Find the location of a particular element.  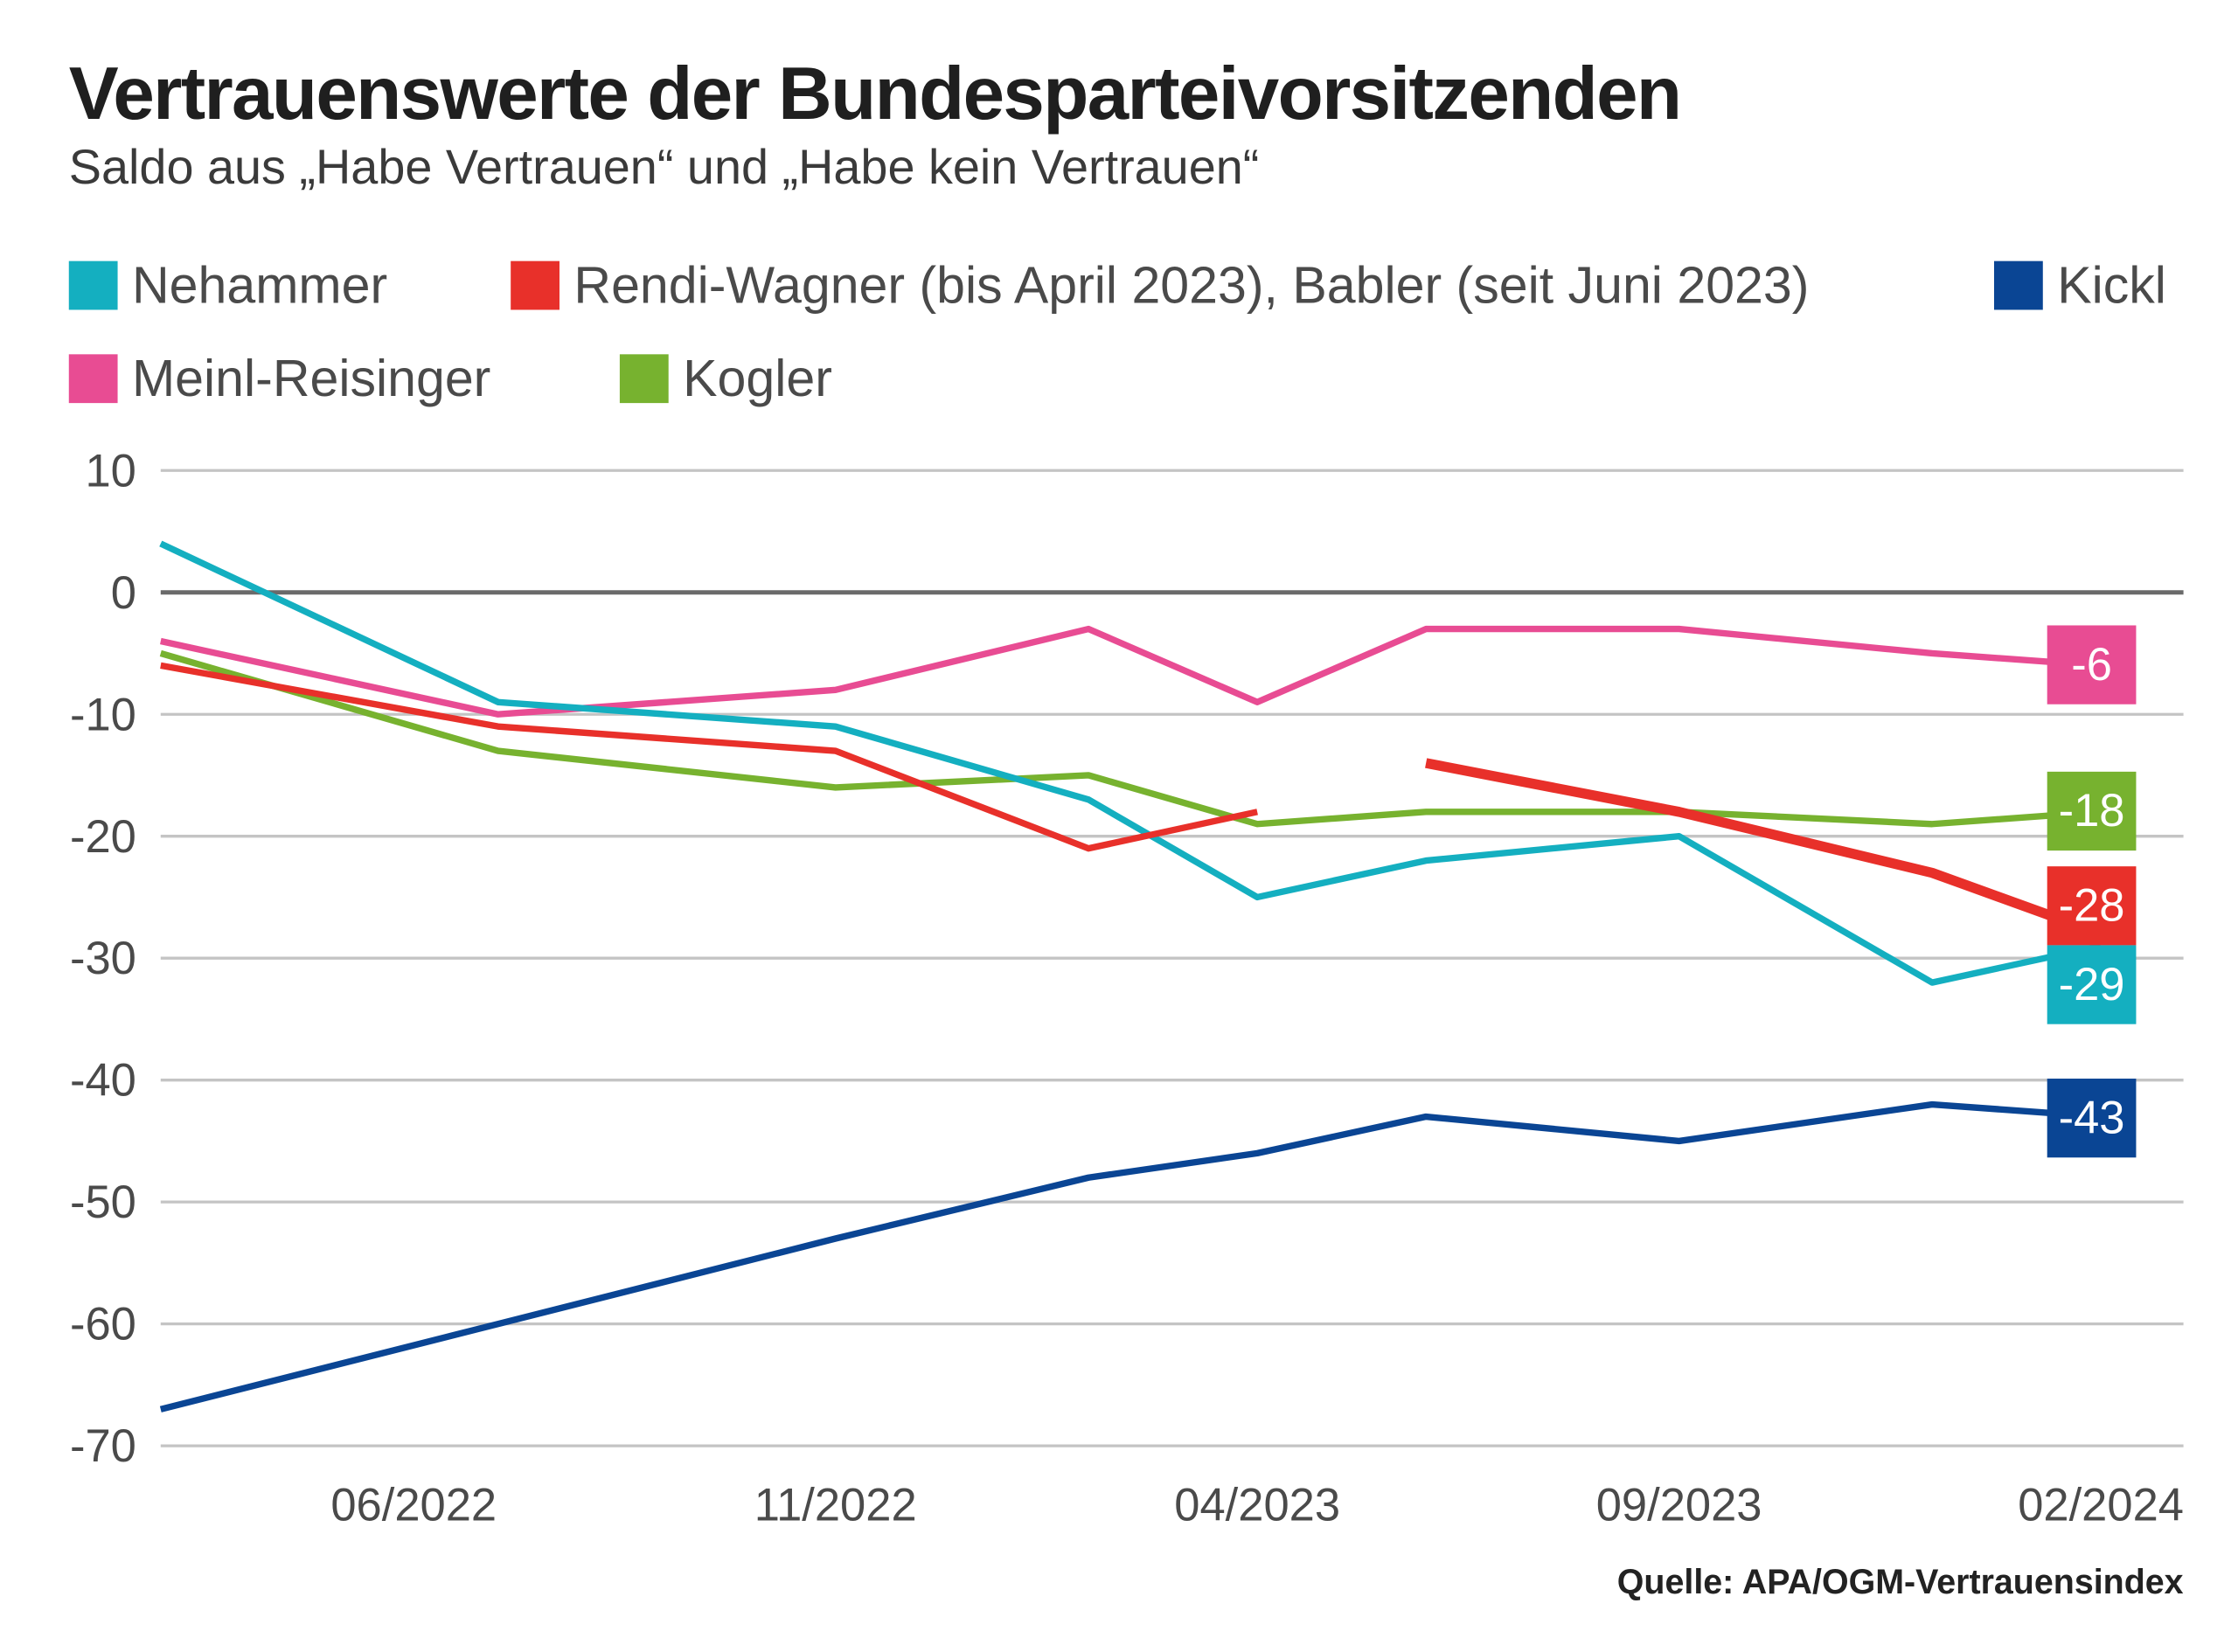

legend-item-kickl: Kickl is located at coordinates (2079, 285).